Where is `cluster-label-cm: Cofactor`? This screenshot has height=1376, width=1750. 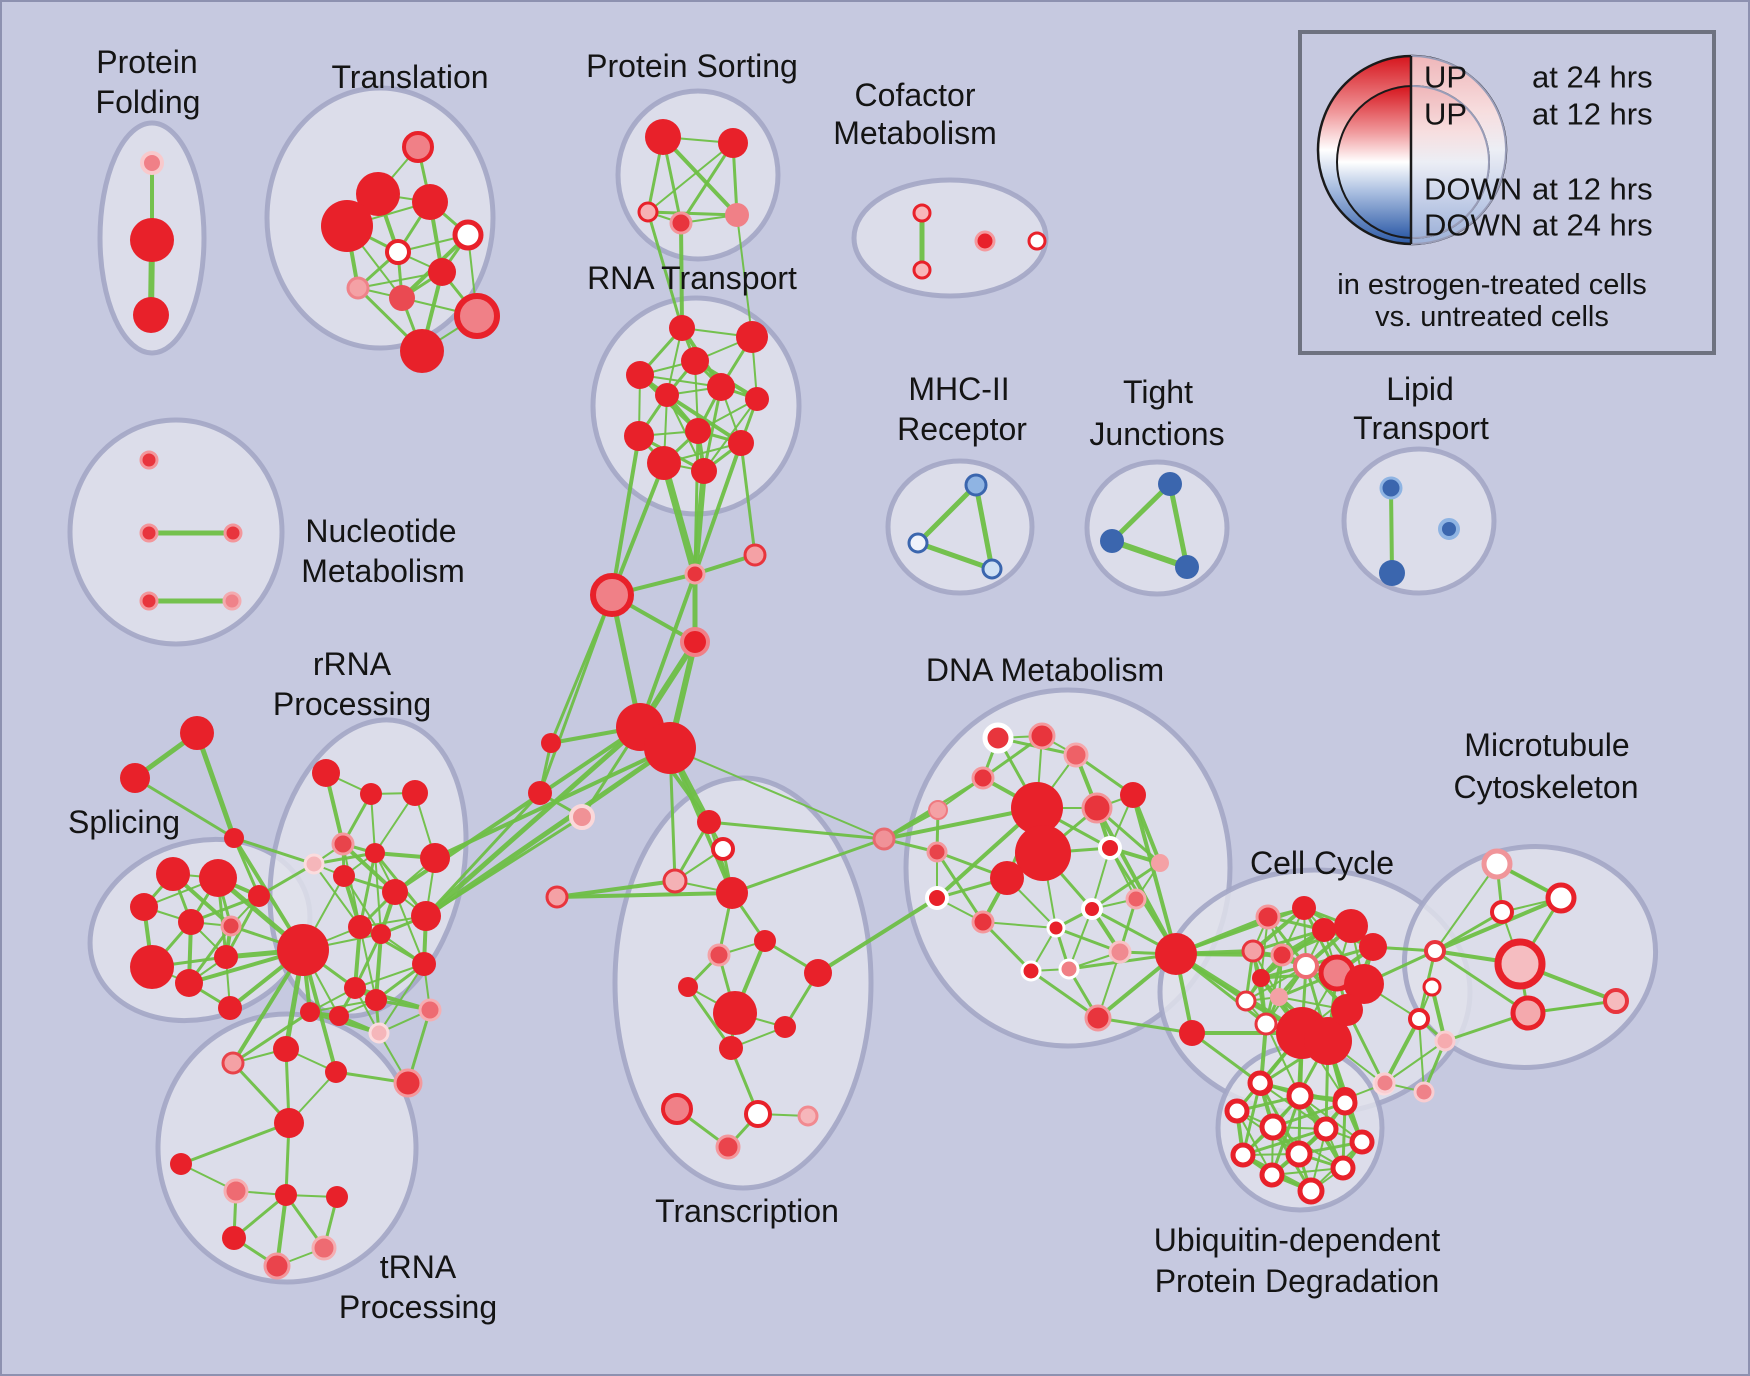
cluster-label-cm: Cofactor is located at coordinates (915, 95).